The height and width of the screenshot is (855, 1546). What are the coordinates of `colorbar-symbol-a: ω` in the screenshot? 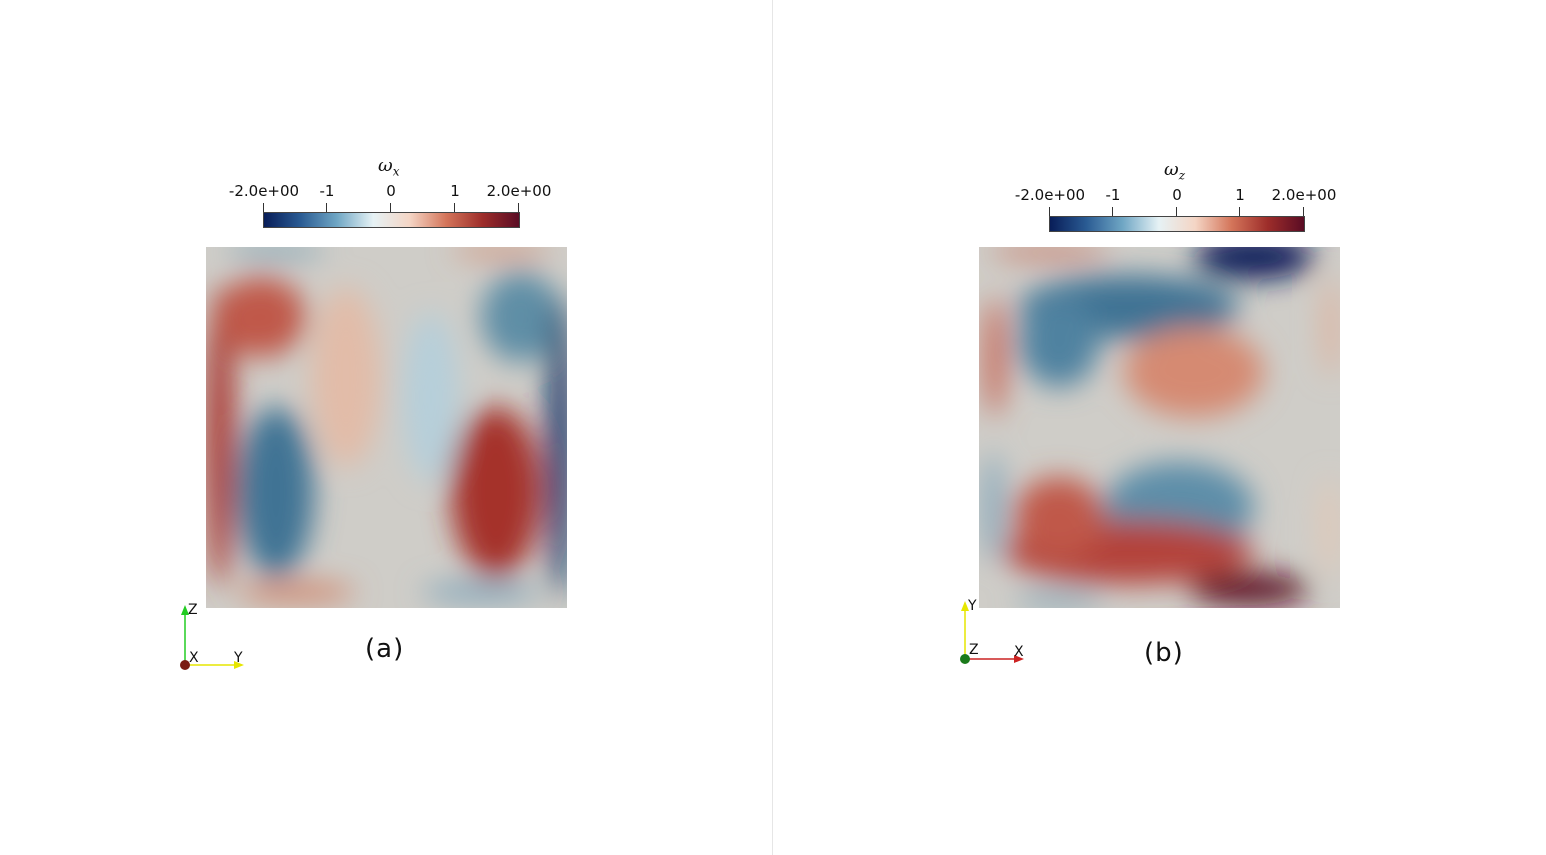 It's located at (385, 165).